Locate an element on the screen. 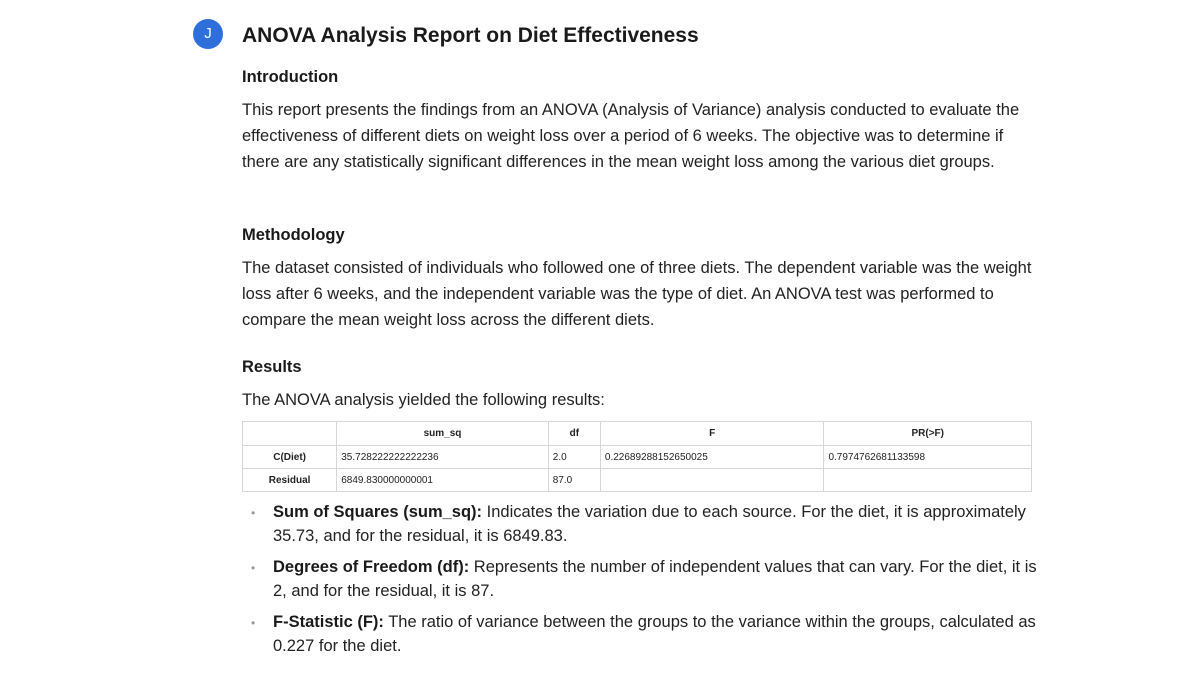  table-header-df: df is located at coordinates (574, 433).